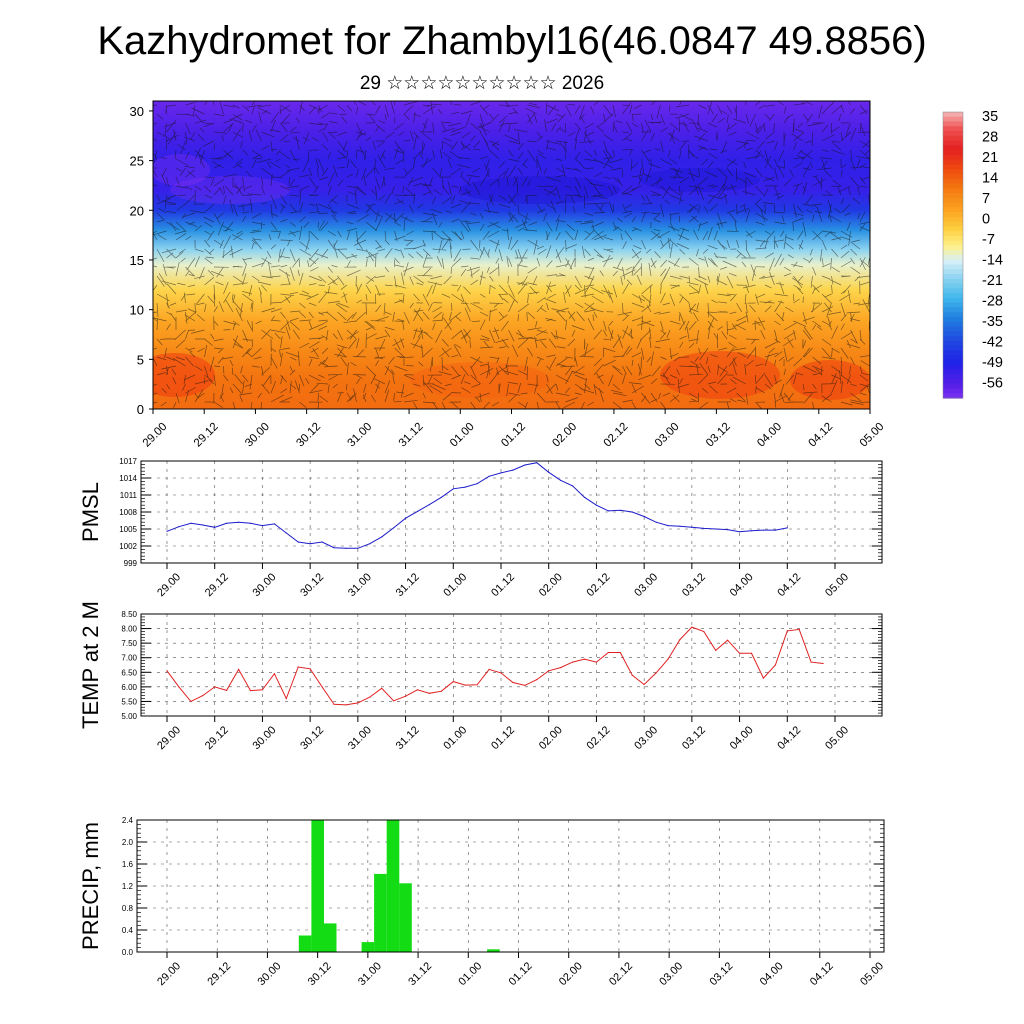 The width and height of the screenshot is (1024, 1024). Describe the element at coordinates (990, 138) in the screenshot. I see `colorbar-label: 28` at that location.